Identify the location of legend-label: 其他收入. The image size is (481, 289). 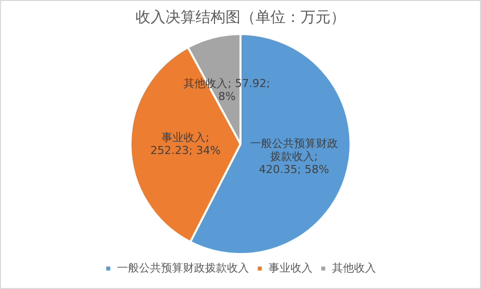
(354, 267).